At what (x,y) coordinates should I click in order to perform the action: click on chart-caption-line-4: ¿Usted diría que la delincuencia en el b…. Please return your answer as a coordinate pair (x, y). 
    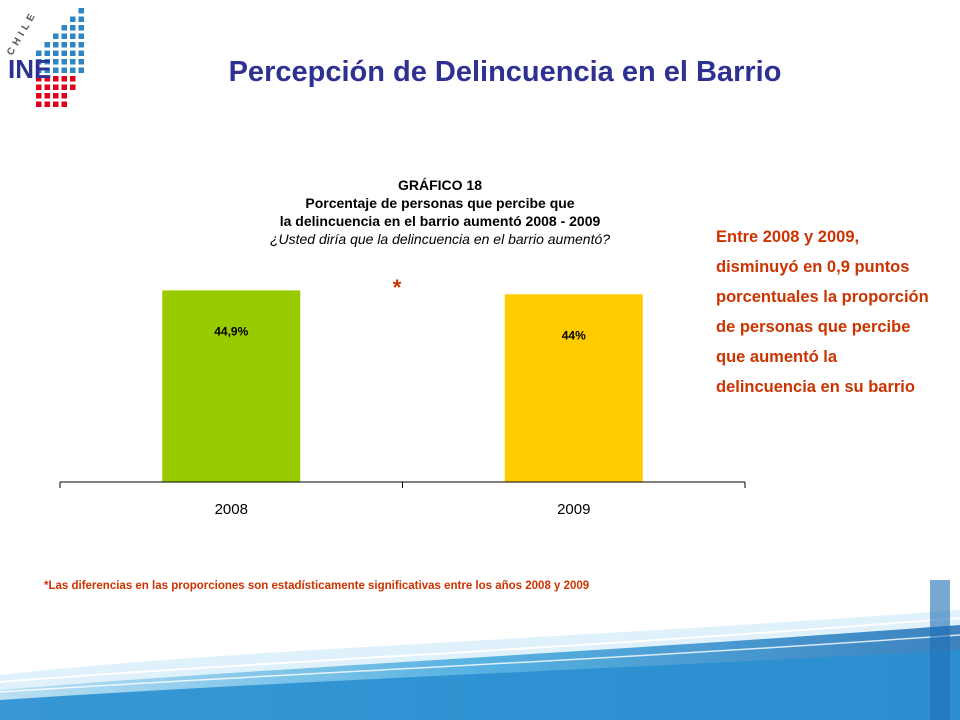
    Looking at the image, I should click on (440, 239).